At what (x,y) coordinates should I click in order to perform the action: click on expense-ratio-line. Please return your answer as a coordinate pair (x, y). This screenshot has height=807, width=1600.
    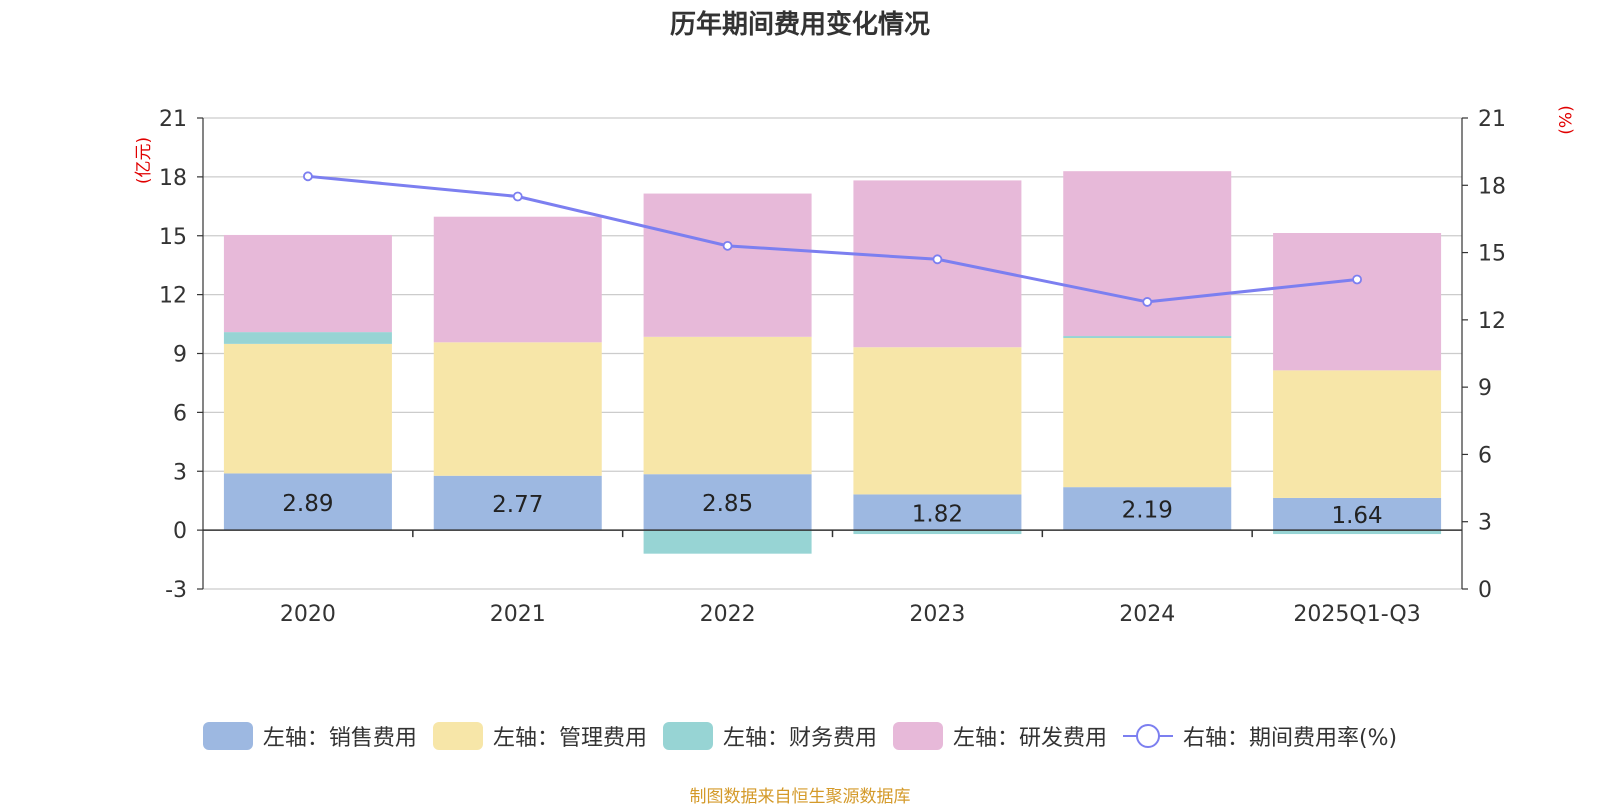
    Looking at the image, I should click on (832, 239).